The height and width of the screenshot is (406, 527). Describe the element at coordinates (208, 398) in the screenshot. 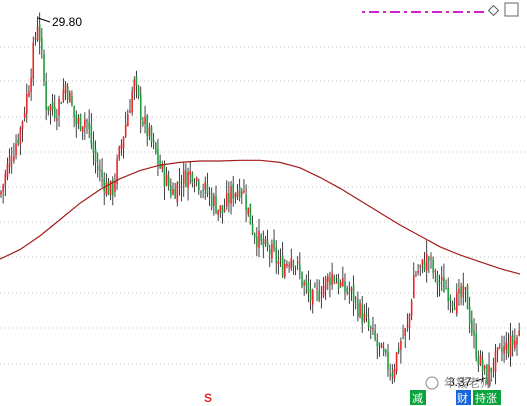

I see `signal-marker: S` at that location.